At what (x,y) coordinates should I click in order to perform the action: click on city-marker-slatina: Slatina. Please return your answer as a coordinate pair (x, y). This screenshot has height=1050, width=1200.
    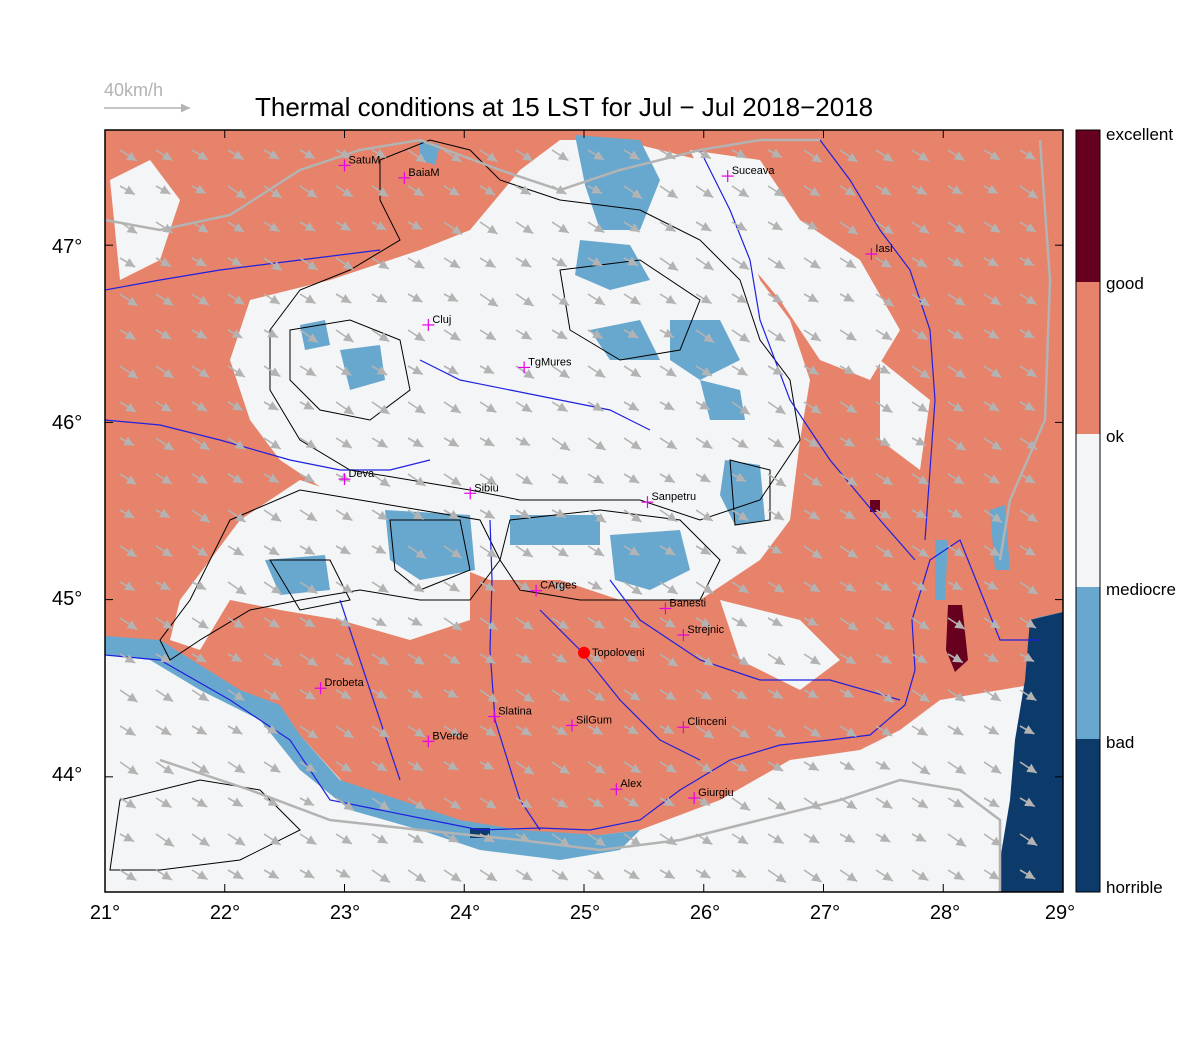
    Looking at the image, I should click on (510, 714).